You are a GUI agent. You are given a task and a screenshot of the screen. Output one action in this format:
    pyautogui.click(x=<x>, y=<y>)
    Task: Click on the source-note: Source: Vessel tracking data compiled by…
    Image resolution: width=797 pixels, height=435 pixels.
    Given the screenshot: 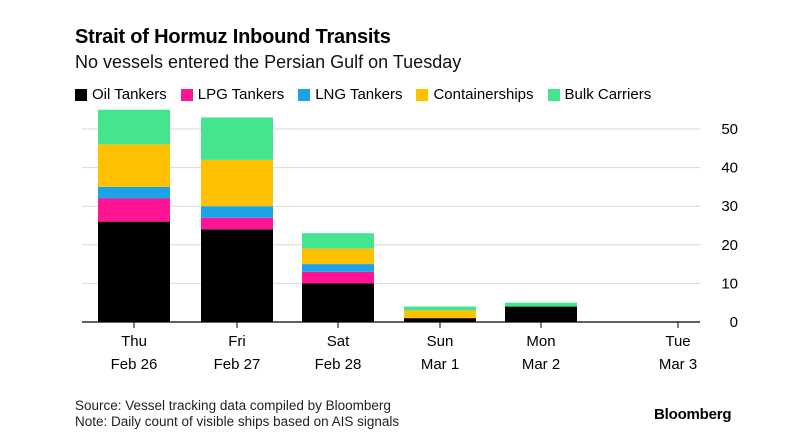 What is the action you would take?
    pyautogui.click(x=233, y=405)
    